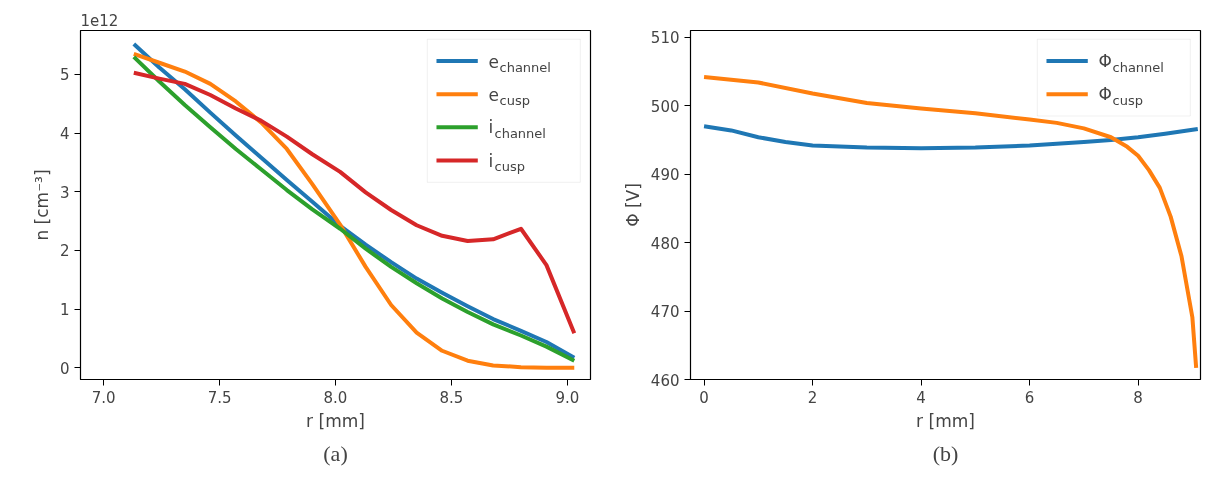  Describe the element at coordinates (665, 175) in the screenshot. I see `y-tick-label: 490` at that location.